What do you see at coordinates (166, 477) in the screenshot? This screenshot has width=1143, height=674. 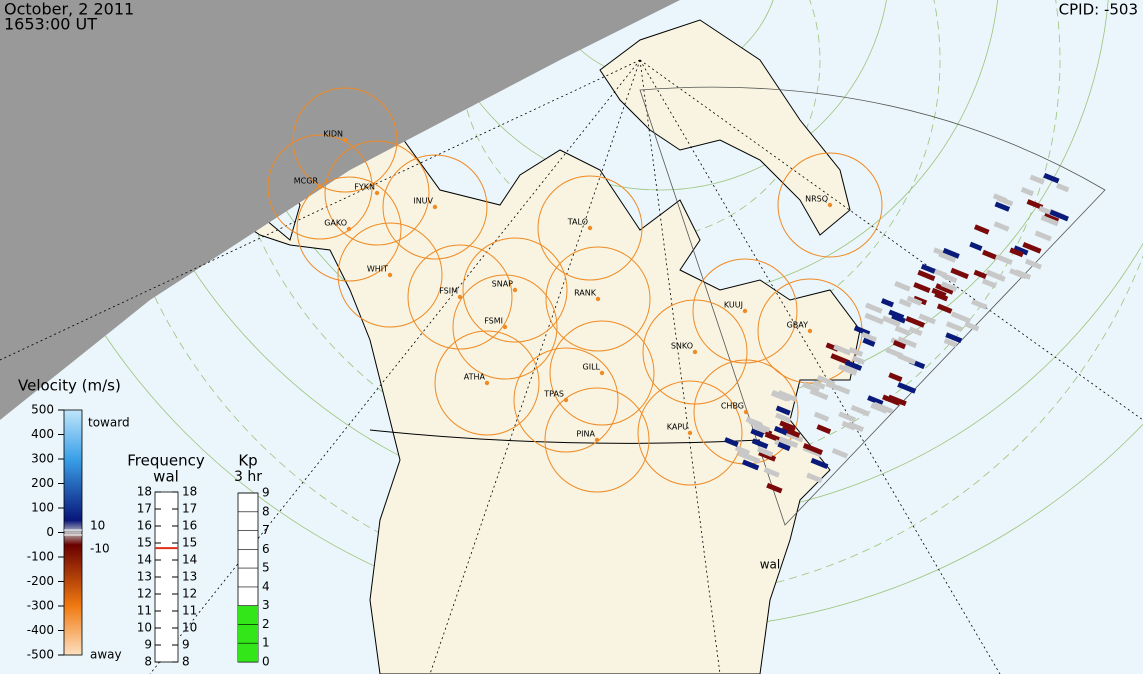 I see `frequency-radar: wal` at bounding box center [166, 477].